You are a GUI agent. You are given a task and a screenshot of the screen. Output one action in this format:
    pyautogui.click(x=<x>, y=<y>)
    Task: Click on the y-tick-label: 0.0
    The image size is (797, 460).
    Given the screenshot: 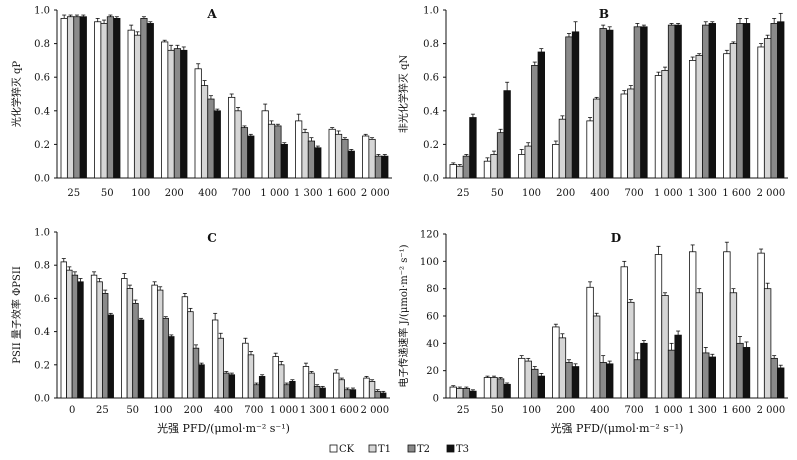 What is the action you would take?
    pyautogui.click(x=42, y=399)
    